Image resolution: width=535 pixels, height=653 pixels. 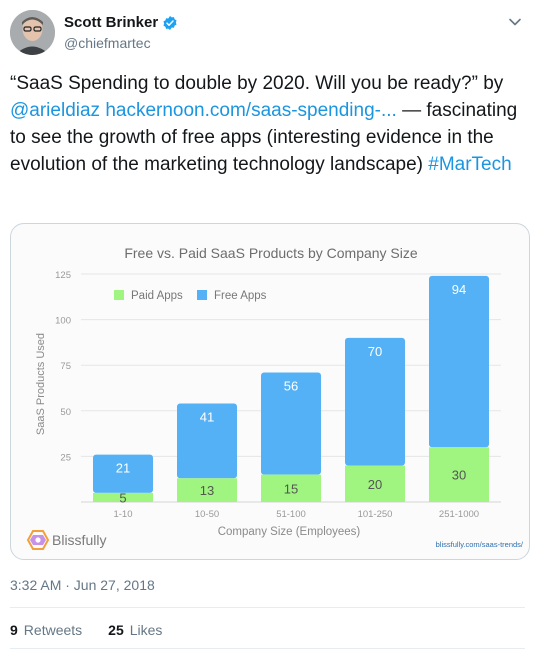 I want to click on data-label-paid: 13, so click(x=207, y=490).